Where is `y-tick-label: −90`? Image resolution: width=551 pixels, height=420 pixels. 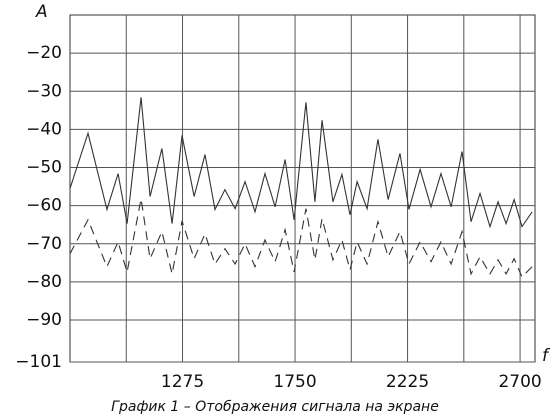 y-tick-label: −90 is located at coordinates (44, 320).